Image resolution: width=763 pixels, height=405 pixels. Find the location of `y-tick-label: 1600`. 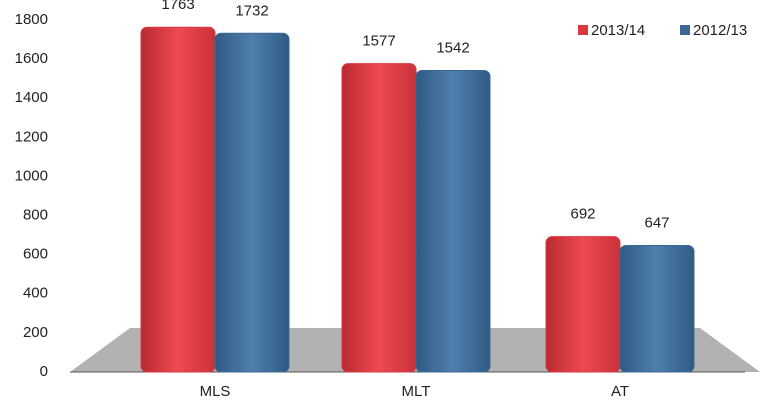

y-tick-label: 1600 is located at coordinates (31, 58).